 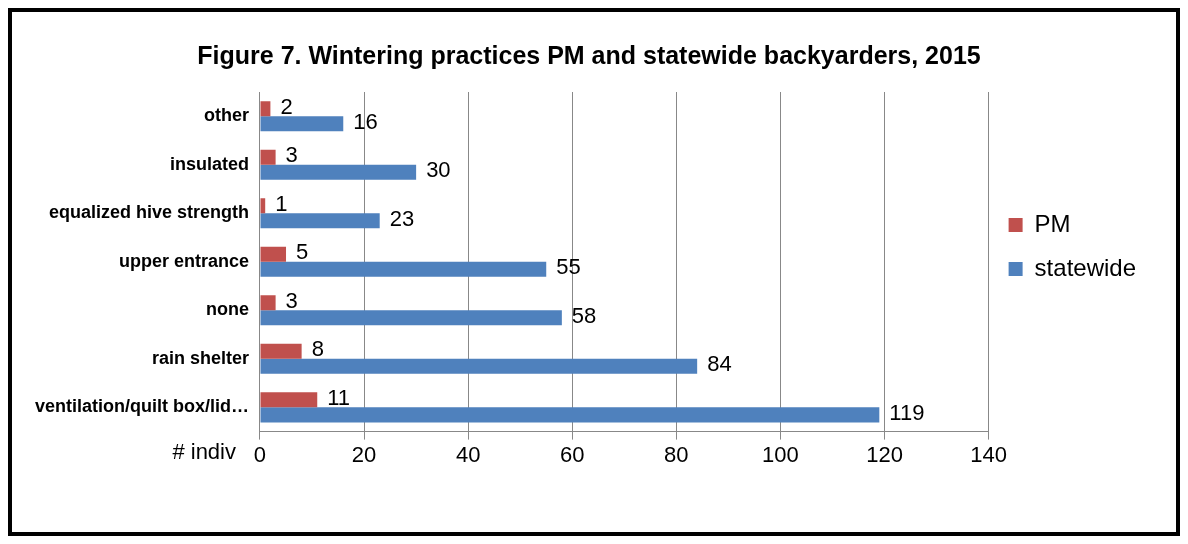 I want to click on data-label: 58, so click(x=584, y=315).